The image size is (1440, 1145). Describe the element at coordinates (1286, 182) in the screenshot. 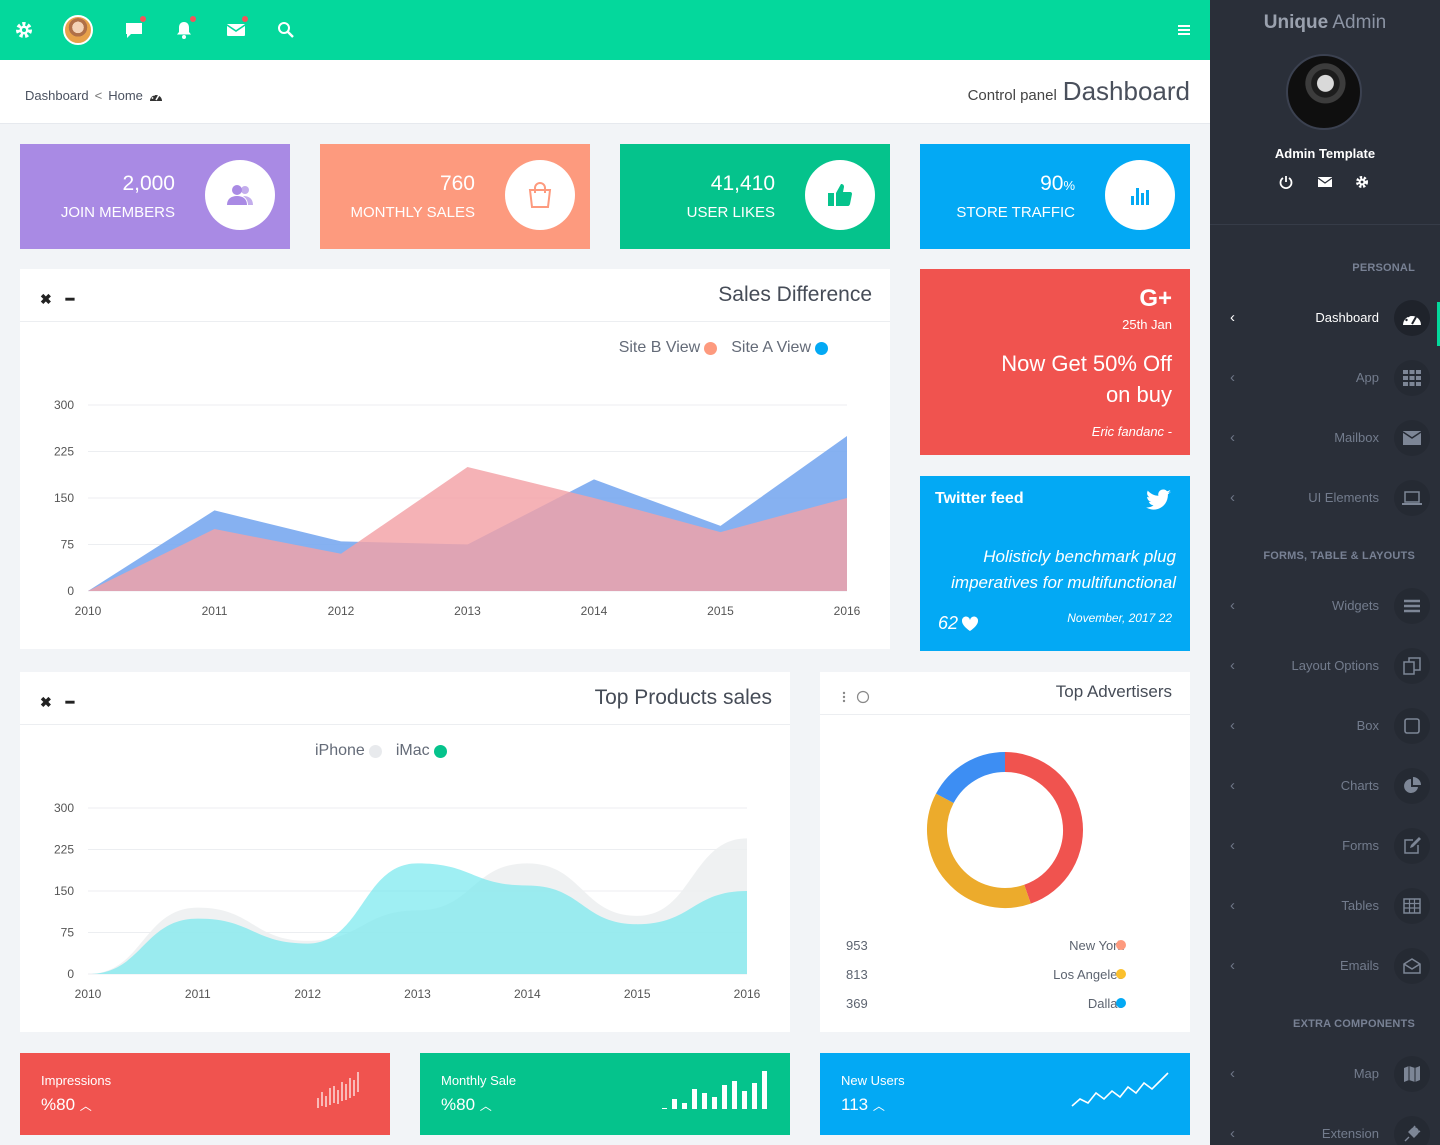

I see `power-icon` at that location.